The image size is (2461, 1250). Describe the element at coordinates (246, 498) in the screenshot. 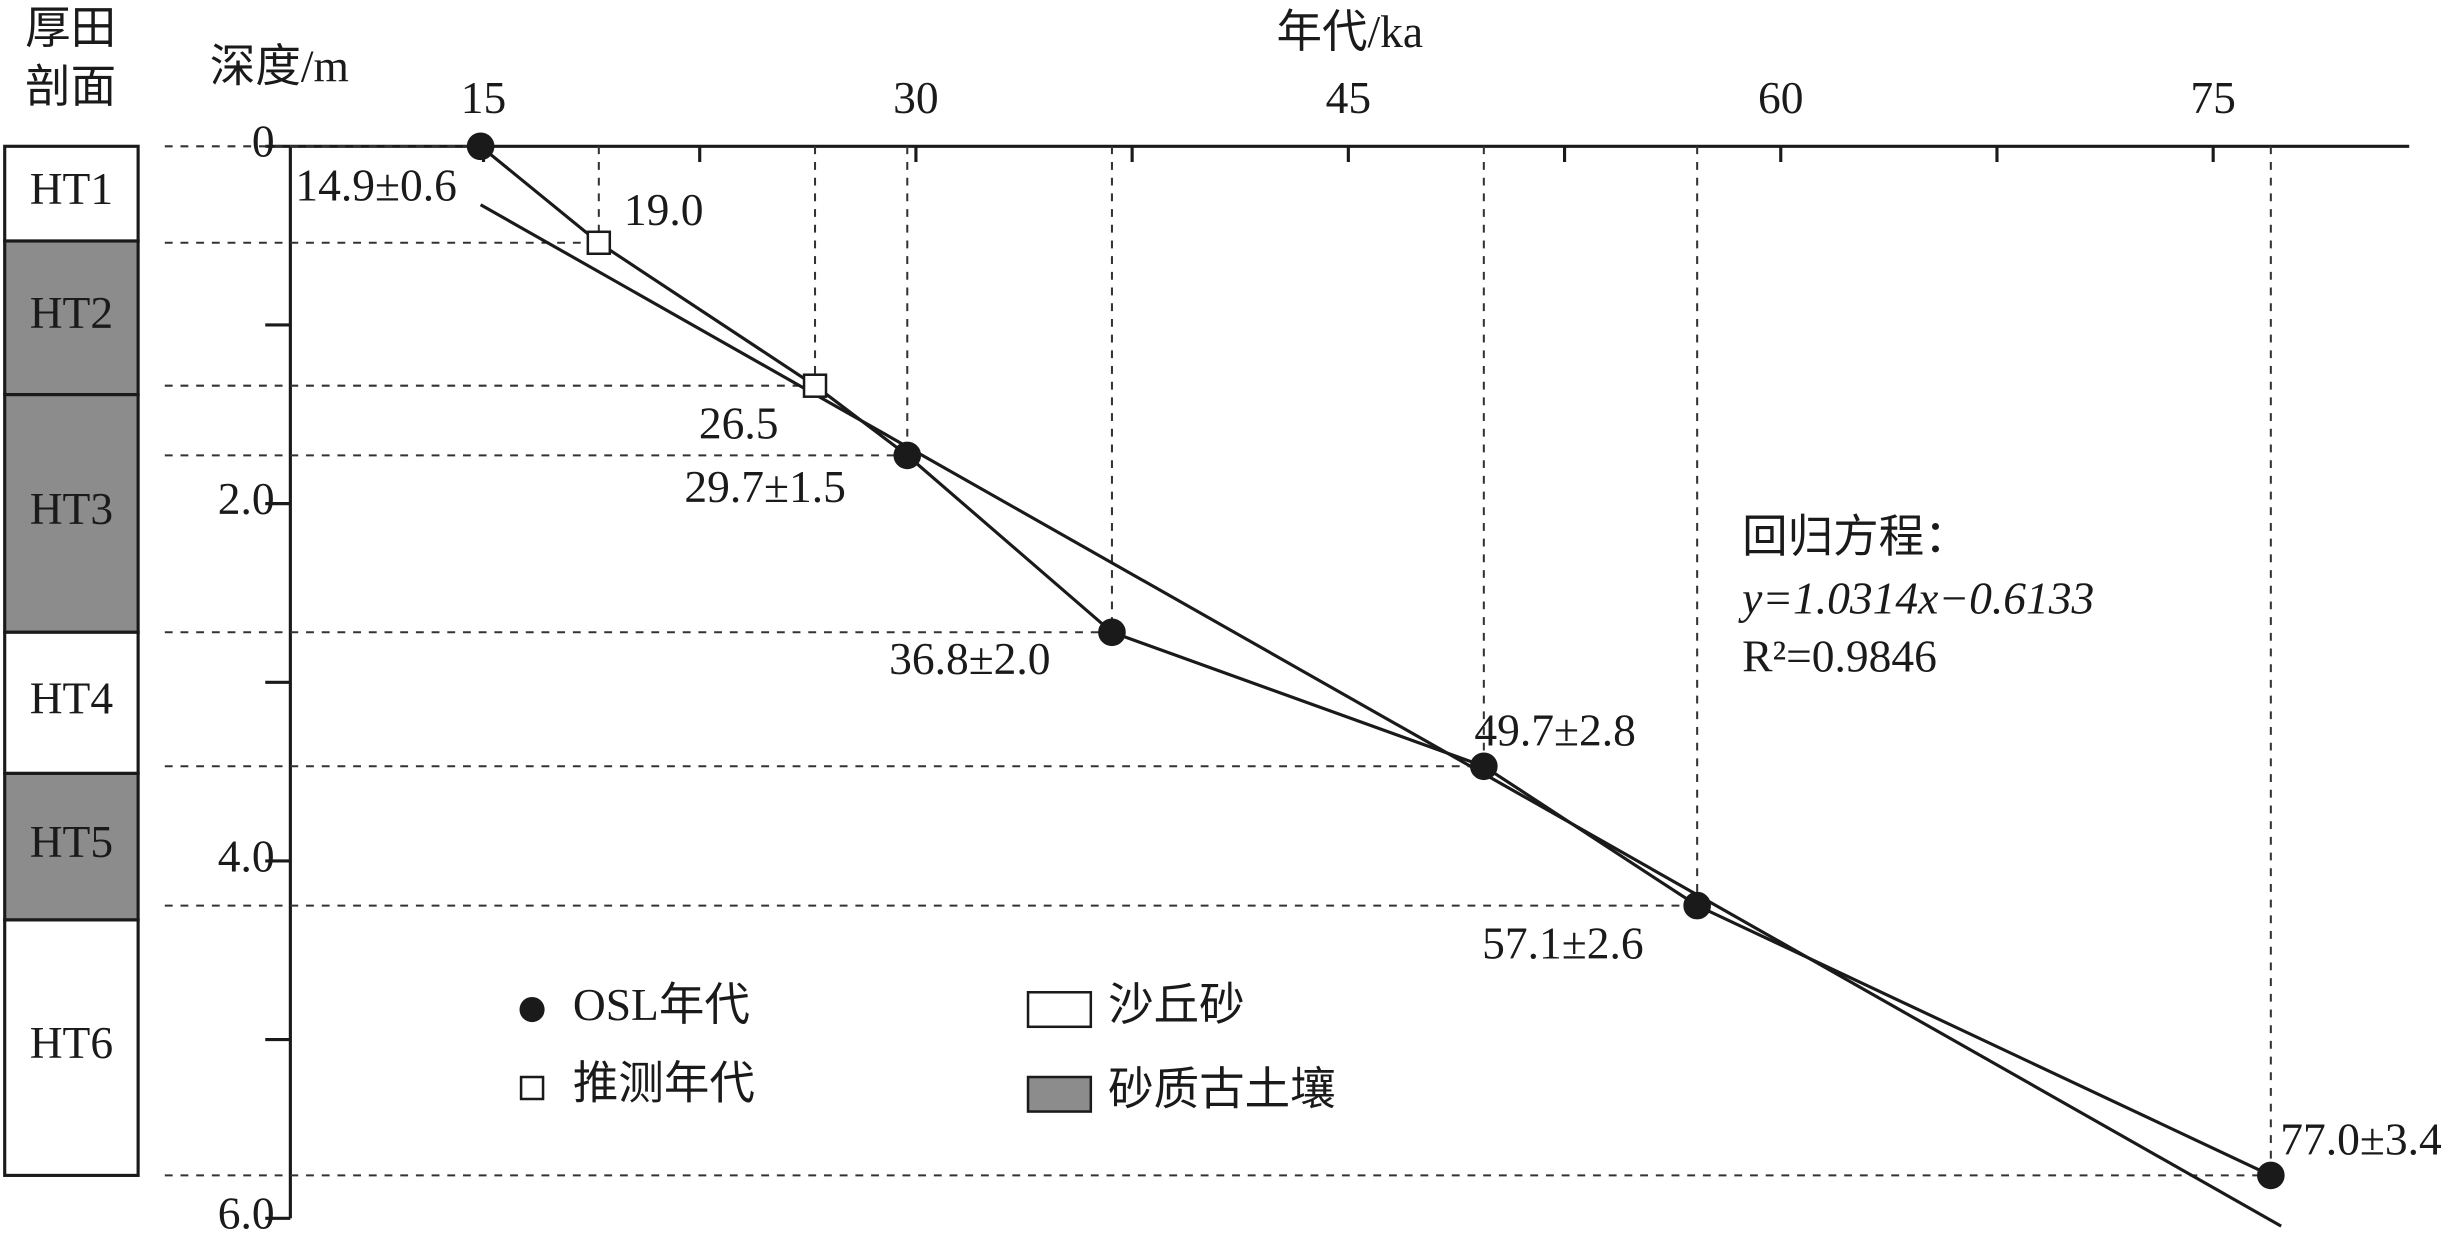

I see `y-tick-label: 2.0` at that location.